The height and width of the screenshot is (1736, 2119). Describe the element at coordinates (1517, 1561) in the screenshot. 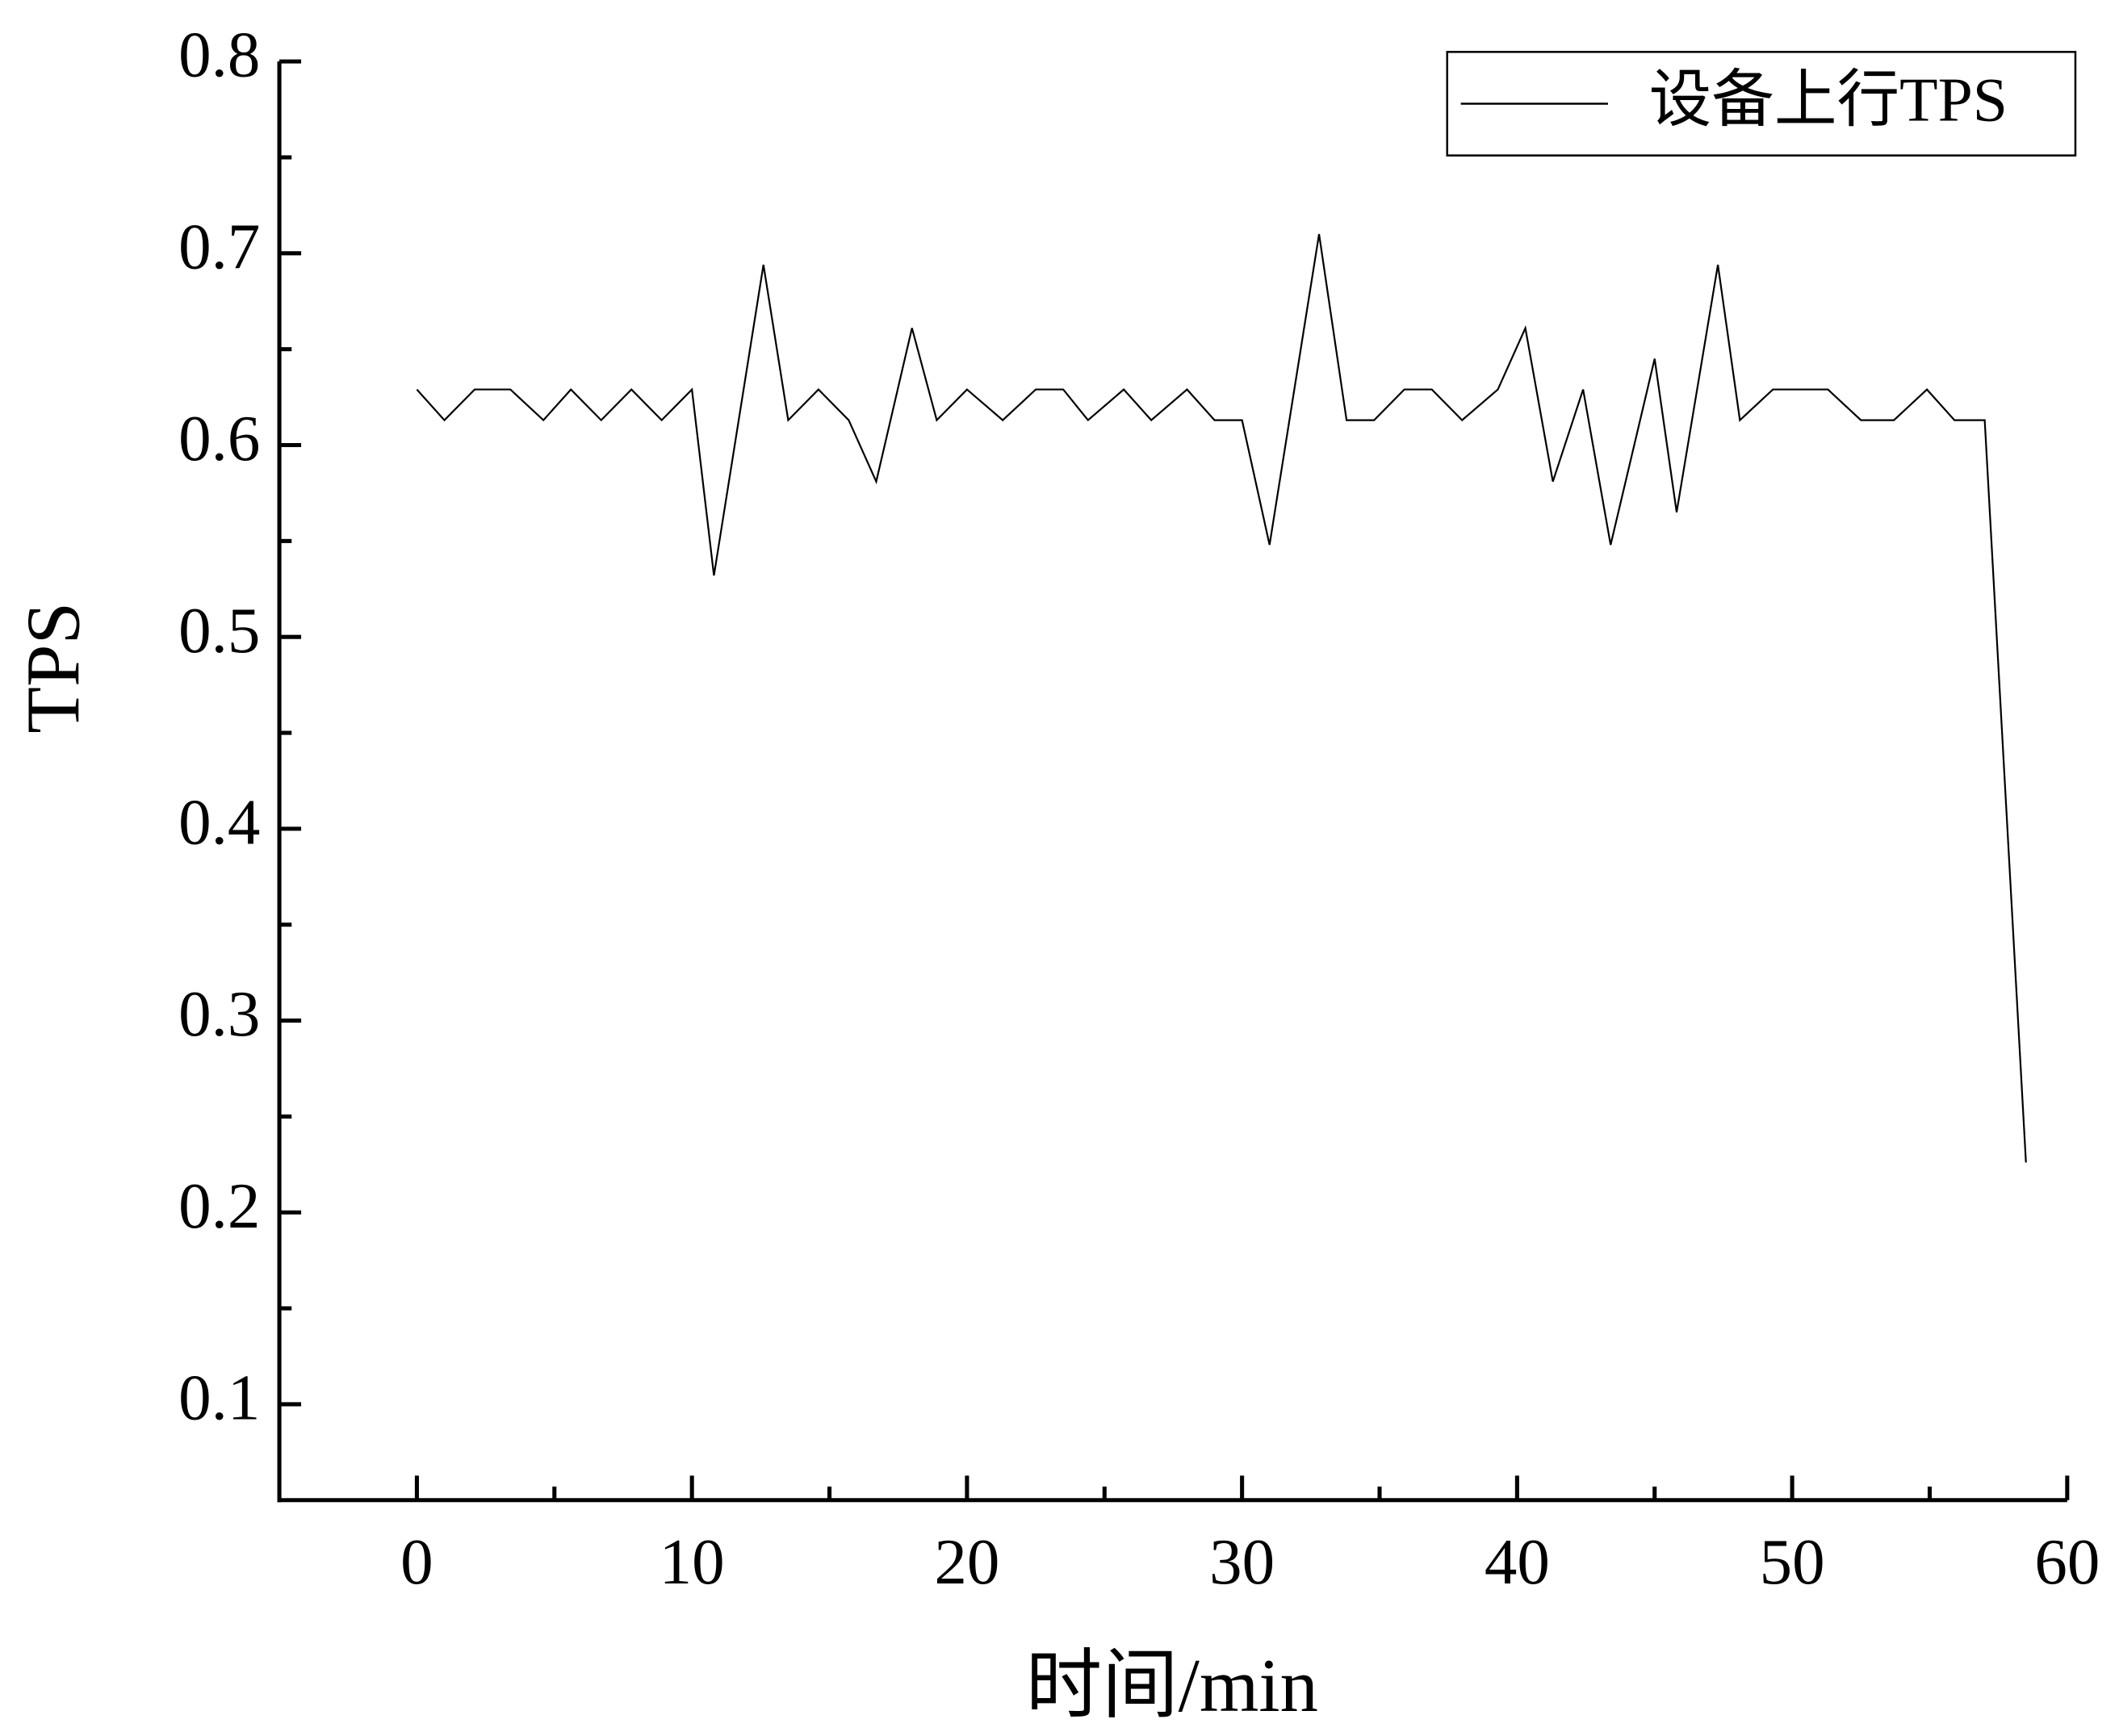

I see `x-tick-label: 40` at that location.